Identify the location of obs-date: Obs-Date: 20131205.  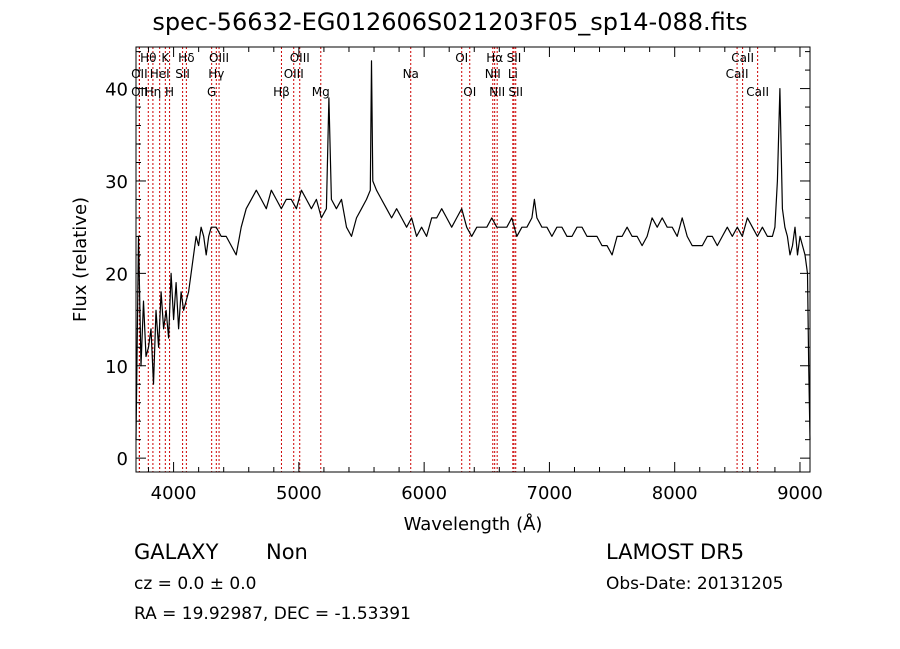
(695, 584).